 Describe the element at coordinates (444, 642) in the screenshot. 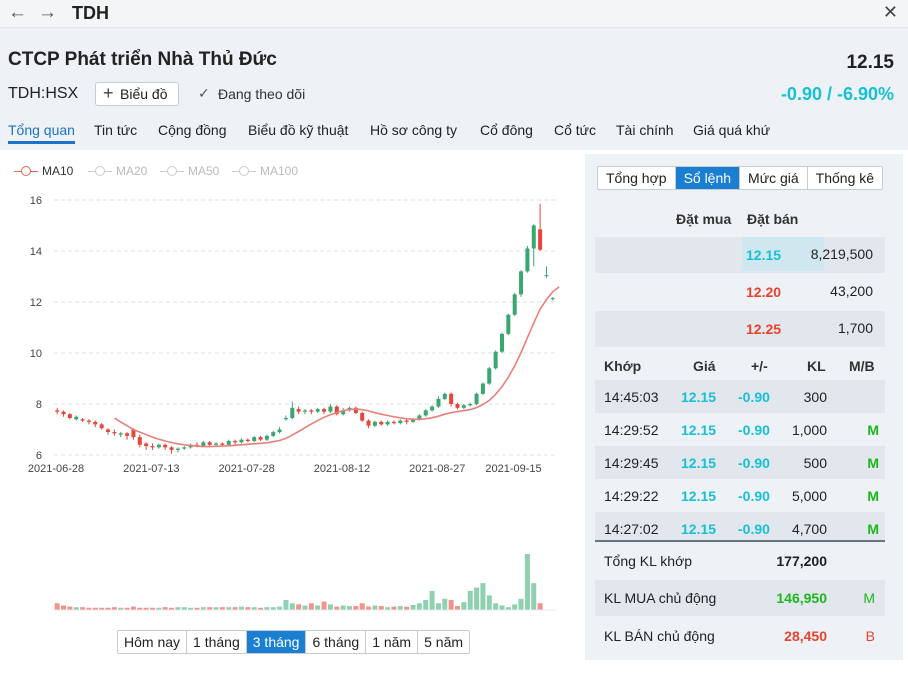

I see `range-5-years-button: 5 năm` at that location.